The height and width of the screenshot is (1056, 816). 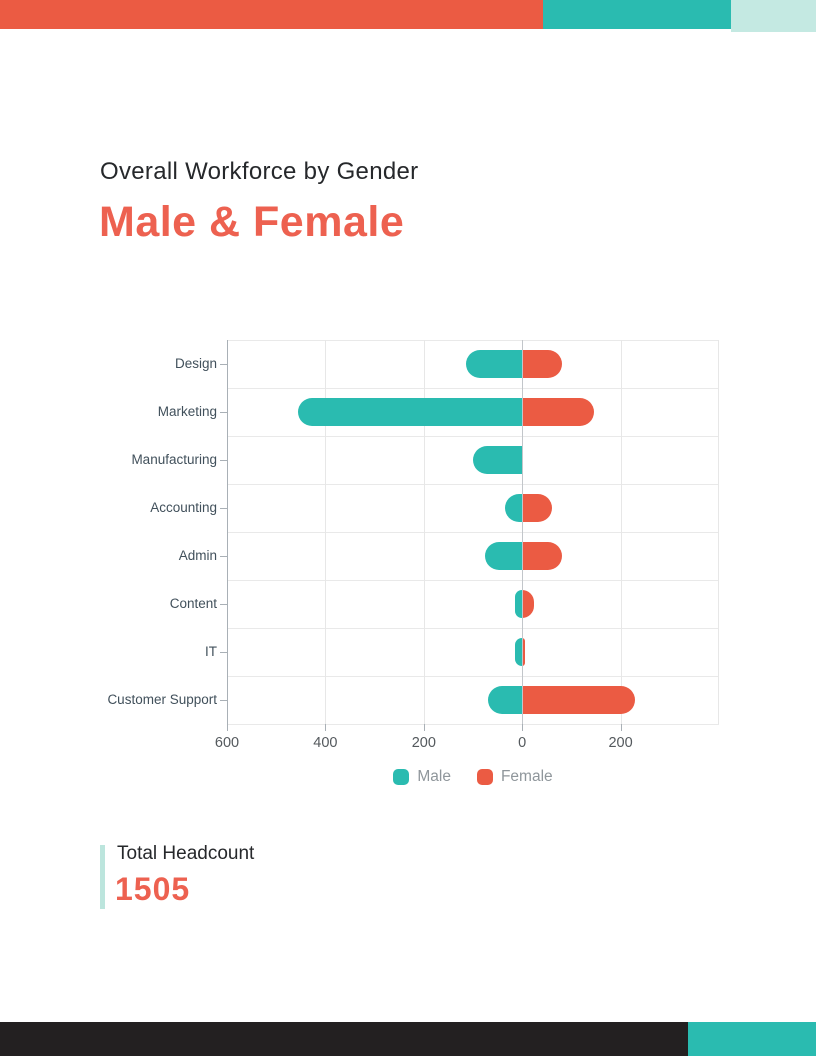 What do you see at coordinates (467, 745) in the screenshot?
I see `chart-x-axis-labels: 600 400 200 0 200` at bounding box center [467, 745].